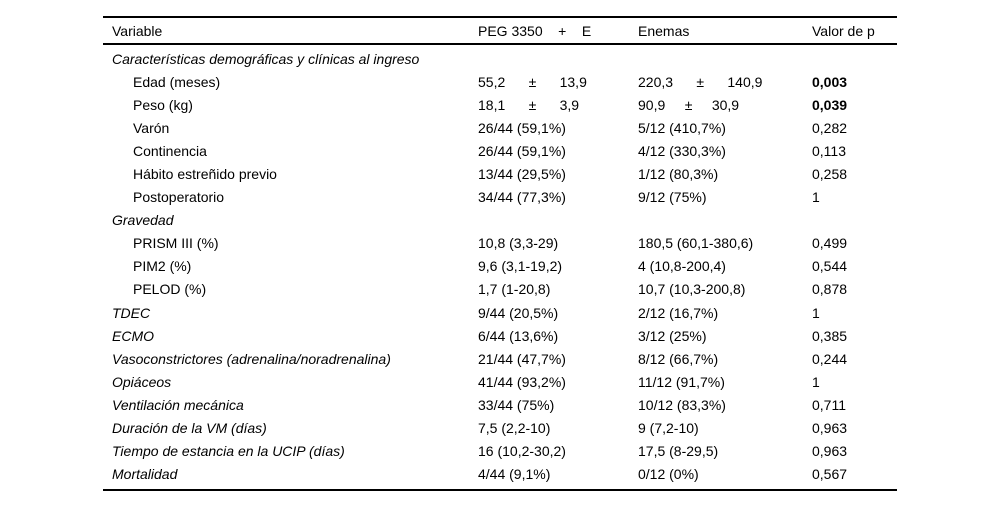 The width and height of the screenshot is (1000, 507). Describe the element at coordinates (522, 174) in the screenshot. I see `row-peg-value: 13/44 (29,5%)` at that location.